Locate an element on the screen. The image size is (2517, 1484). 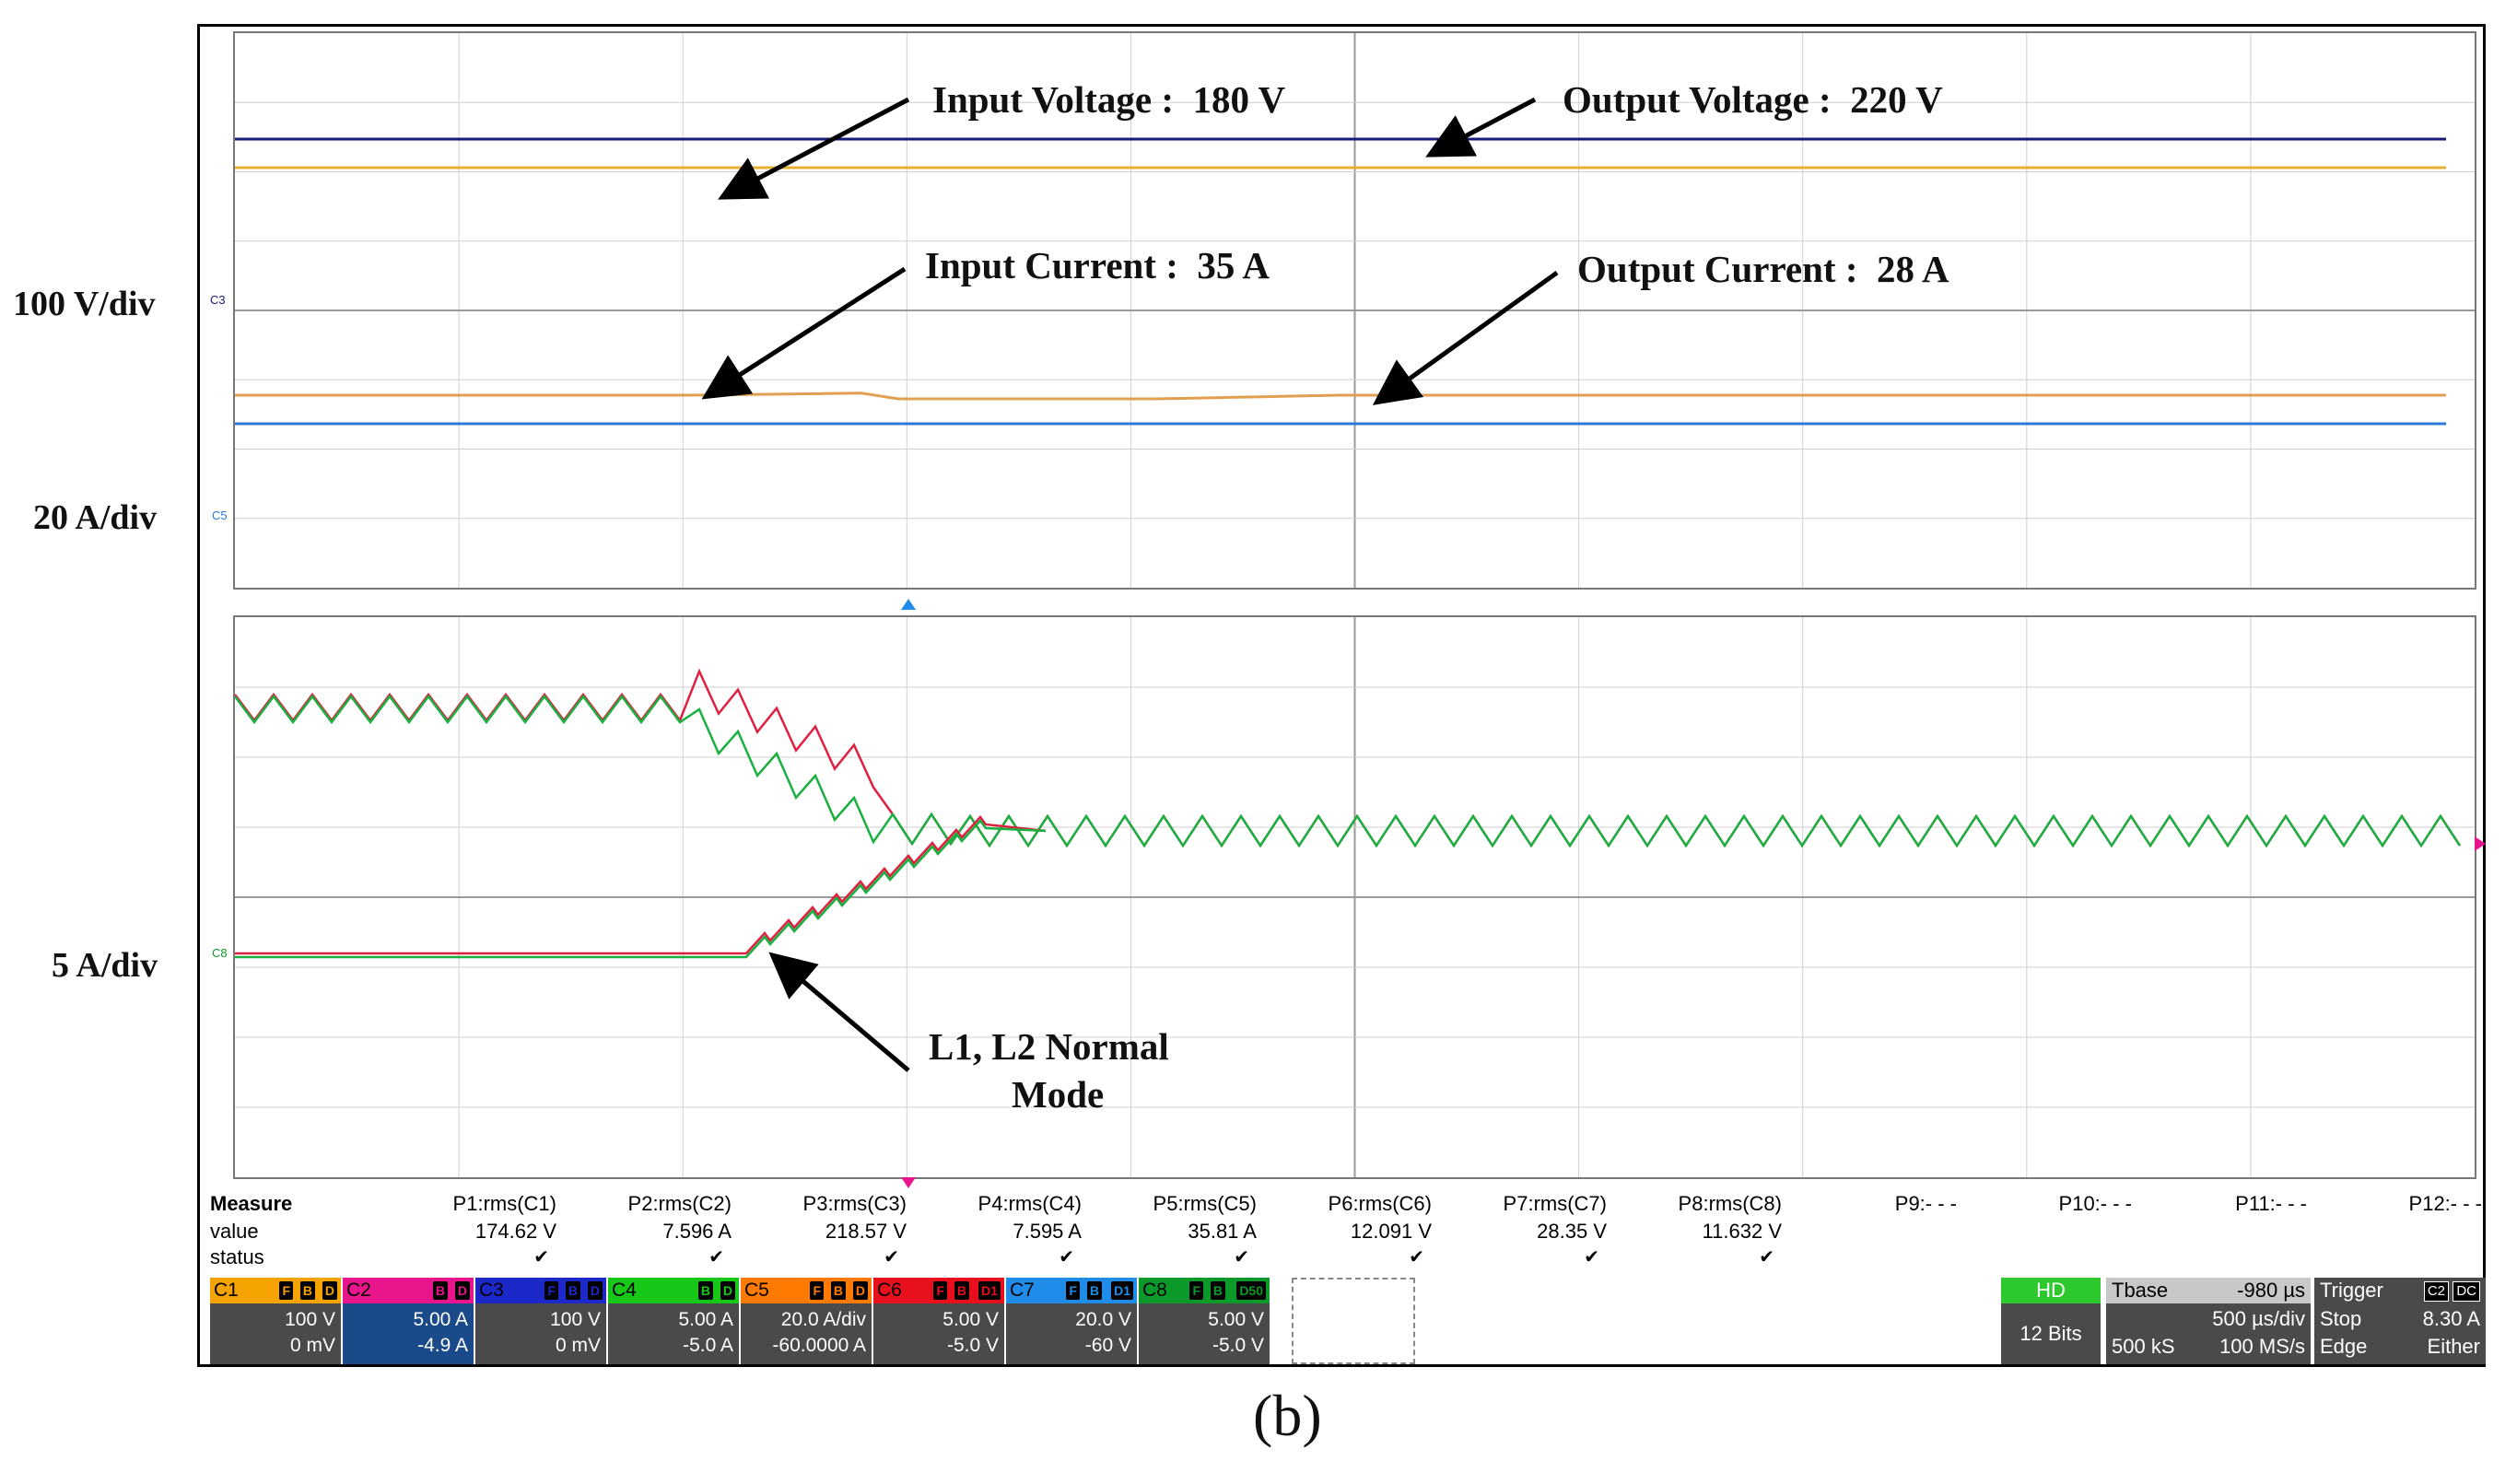
channel-settings: 20.0 A/div -60.0000 A is located at coordinates (806, 1333).